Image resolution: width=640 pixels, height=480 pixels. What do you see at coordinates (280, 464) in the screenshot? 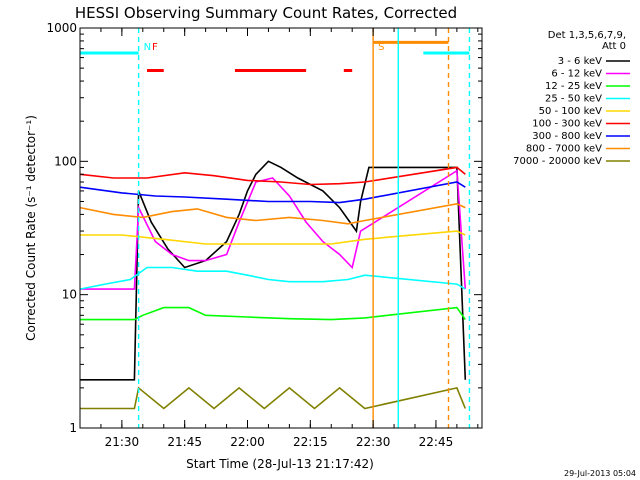
I see `x-axis-label: Start Time (28-Jul-13 21:17:42)` at bounding box center [280, 464].